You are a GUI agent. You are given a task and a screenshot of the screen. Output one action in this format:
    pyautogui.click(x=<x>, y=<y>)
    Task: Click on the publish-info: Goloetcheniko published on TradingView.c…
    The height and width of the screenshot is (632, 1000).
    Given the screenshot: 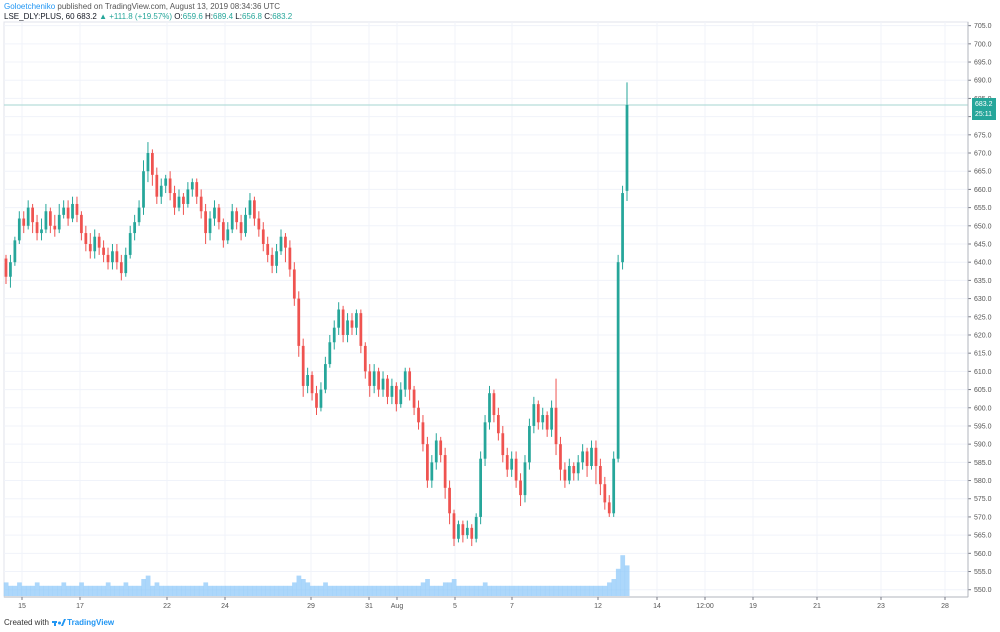 What is the action you would take?
    pyautogui.click(x=142, y=7)
    